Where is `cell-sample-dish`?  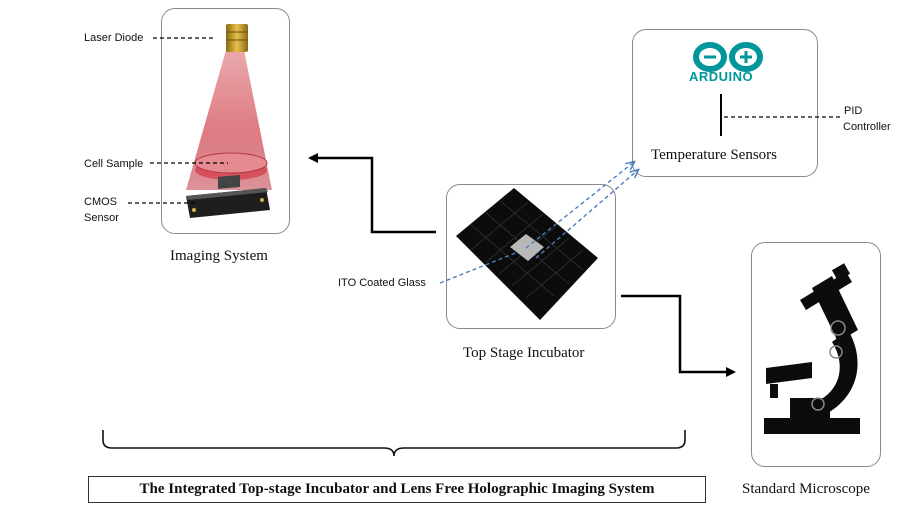
cell-sample-dish is located at coordinates (231, 166).